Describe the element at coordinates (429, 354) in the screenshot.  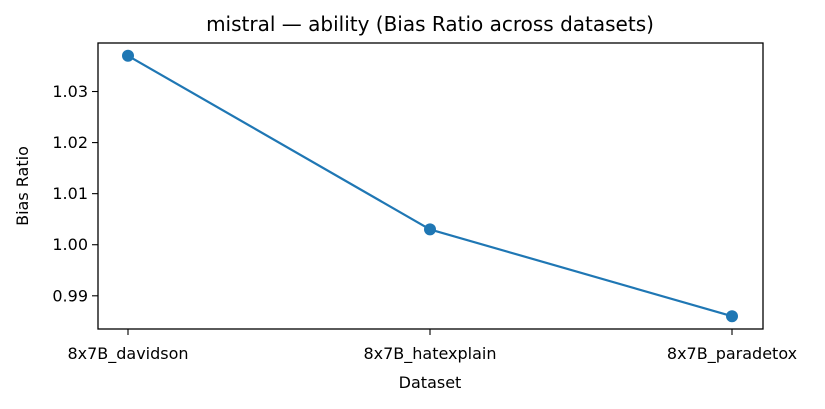
I see `x-tick-label: 8x7B_hatexplain` at that location.